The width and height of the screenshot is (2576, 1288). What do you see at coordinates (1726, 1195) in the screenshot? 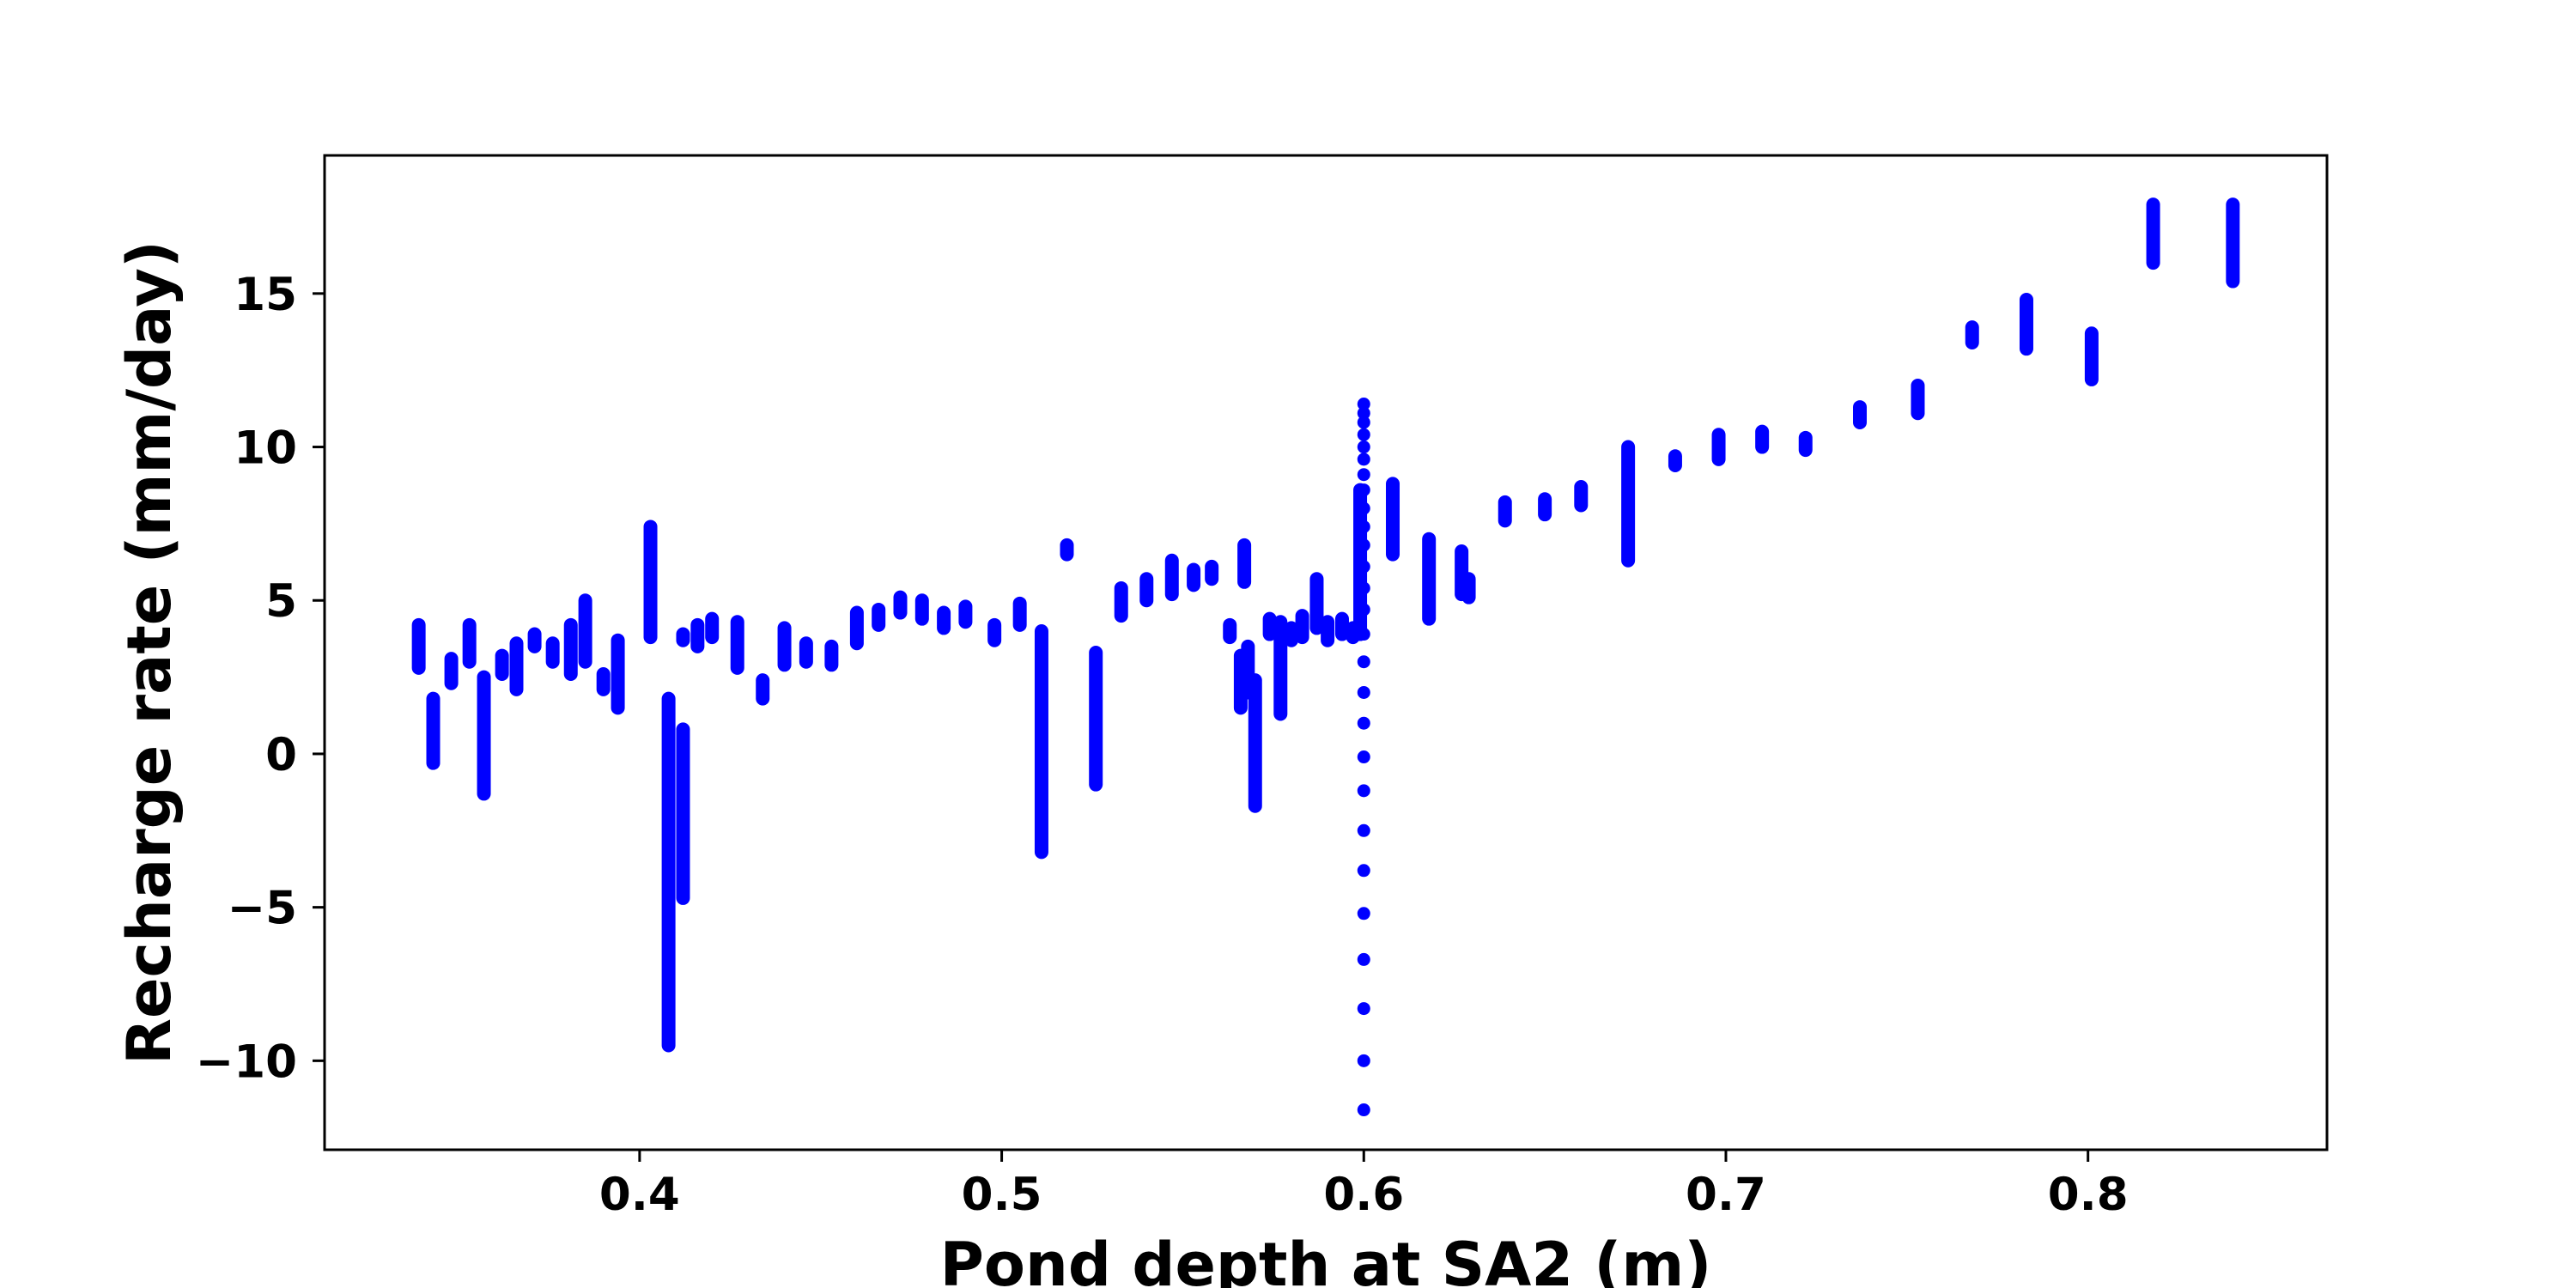
I see `x-tick-label: 0.7` at bounding box center [1726, 1195].